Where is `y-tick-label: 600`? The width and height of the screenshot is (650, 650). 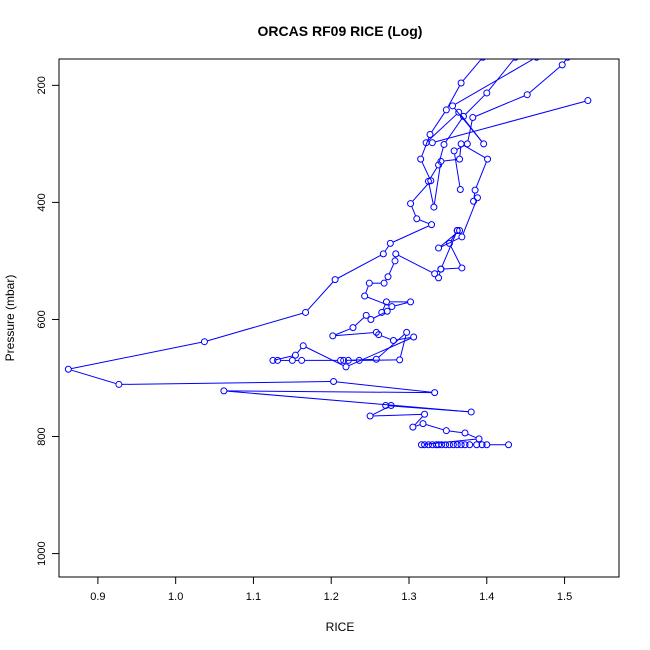 y-tick-label: 600 is located at coordinates (42, 319).